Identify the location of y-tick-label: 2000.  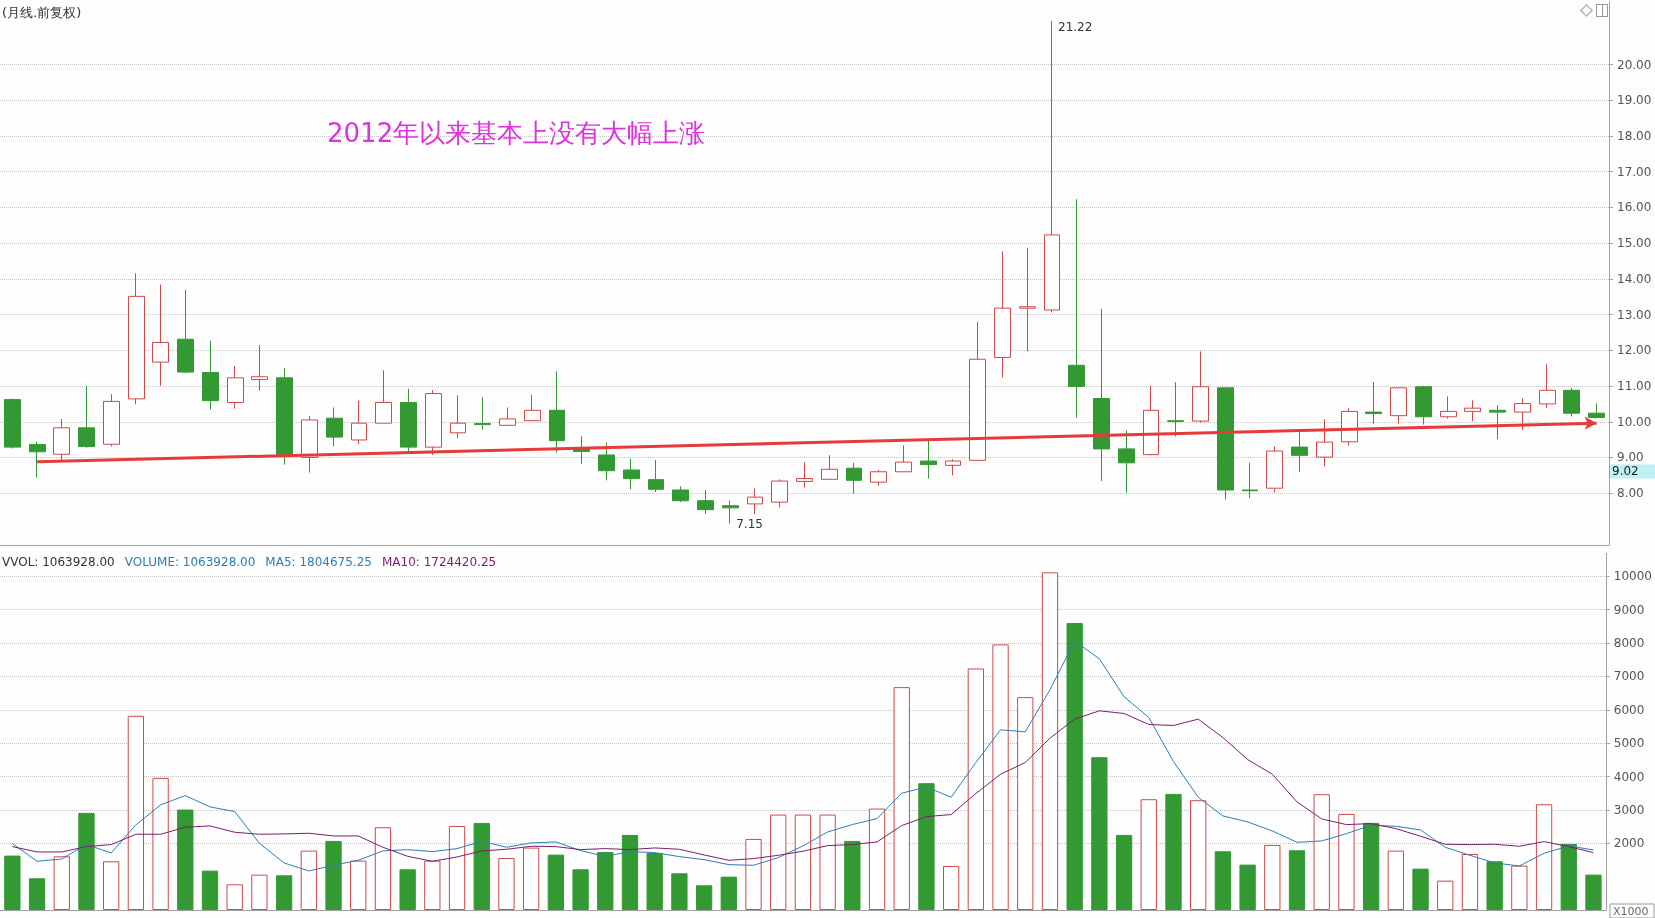
(1629, 843).